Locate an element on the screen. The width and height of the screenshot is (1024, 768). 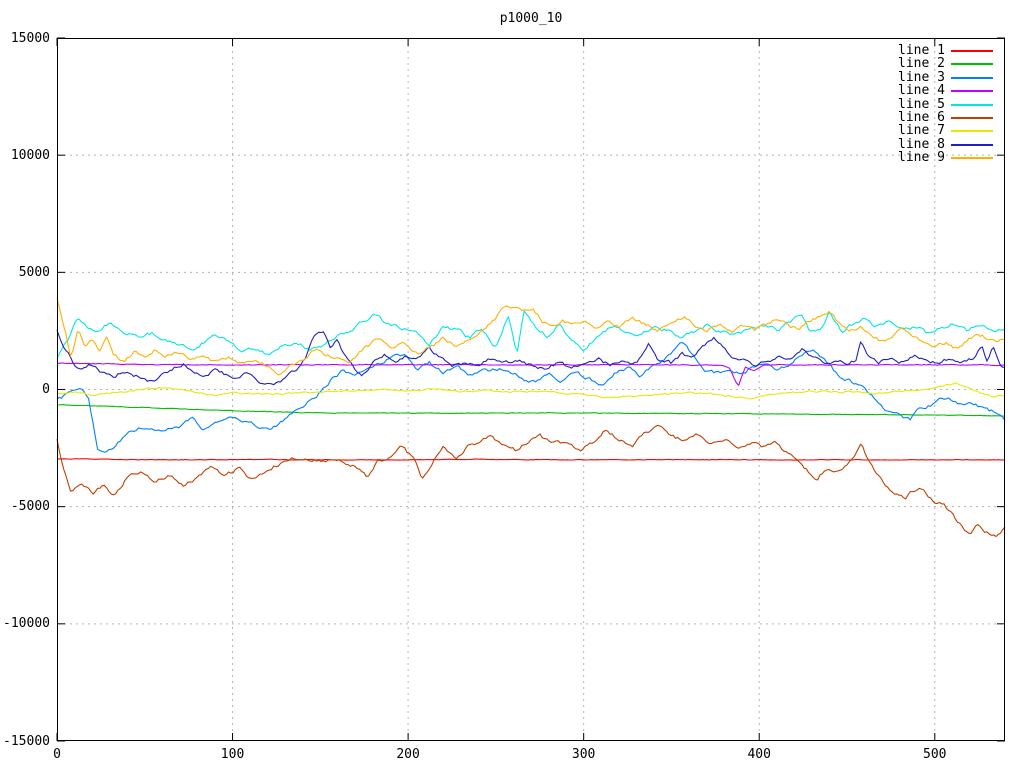
legend-entry: line 5 is located at coordinates (914, 104).